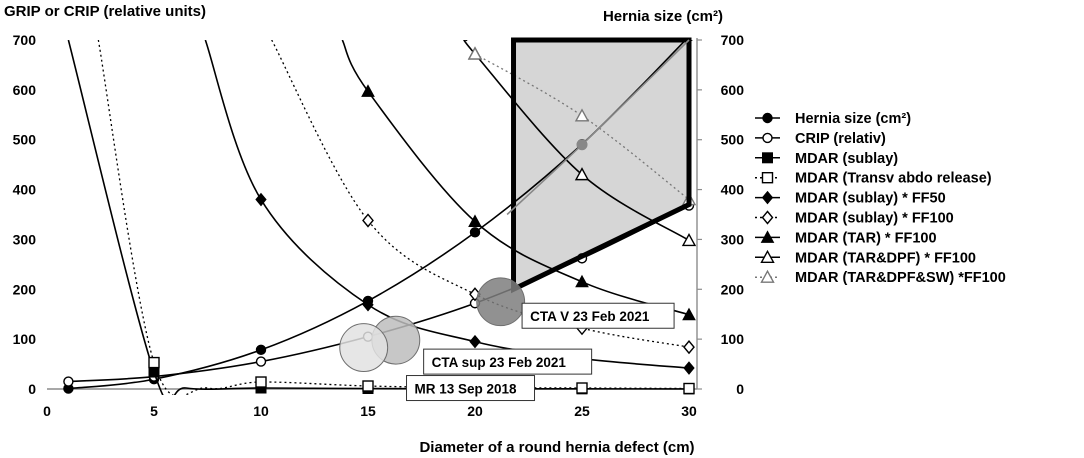 The width and height of the screenshot is (1084, 458). Describe the element at coordinates (582, 145) in the screenshot. I see `grey-hernia-marker` at that location.